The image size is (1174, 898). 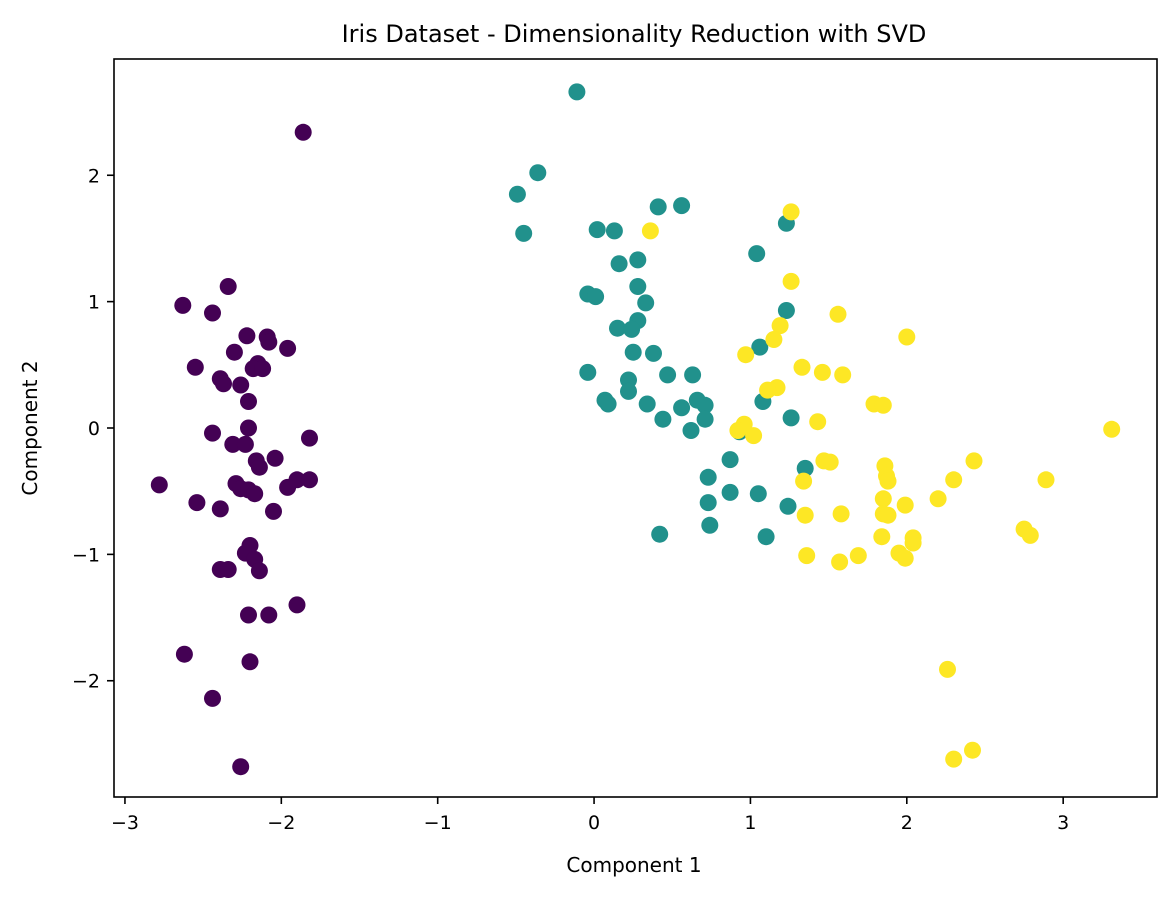 I want to click on y-axis-label: Component 2, so click(x=30, y=427).